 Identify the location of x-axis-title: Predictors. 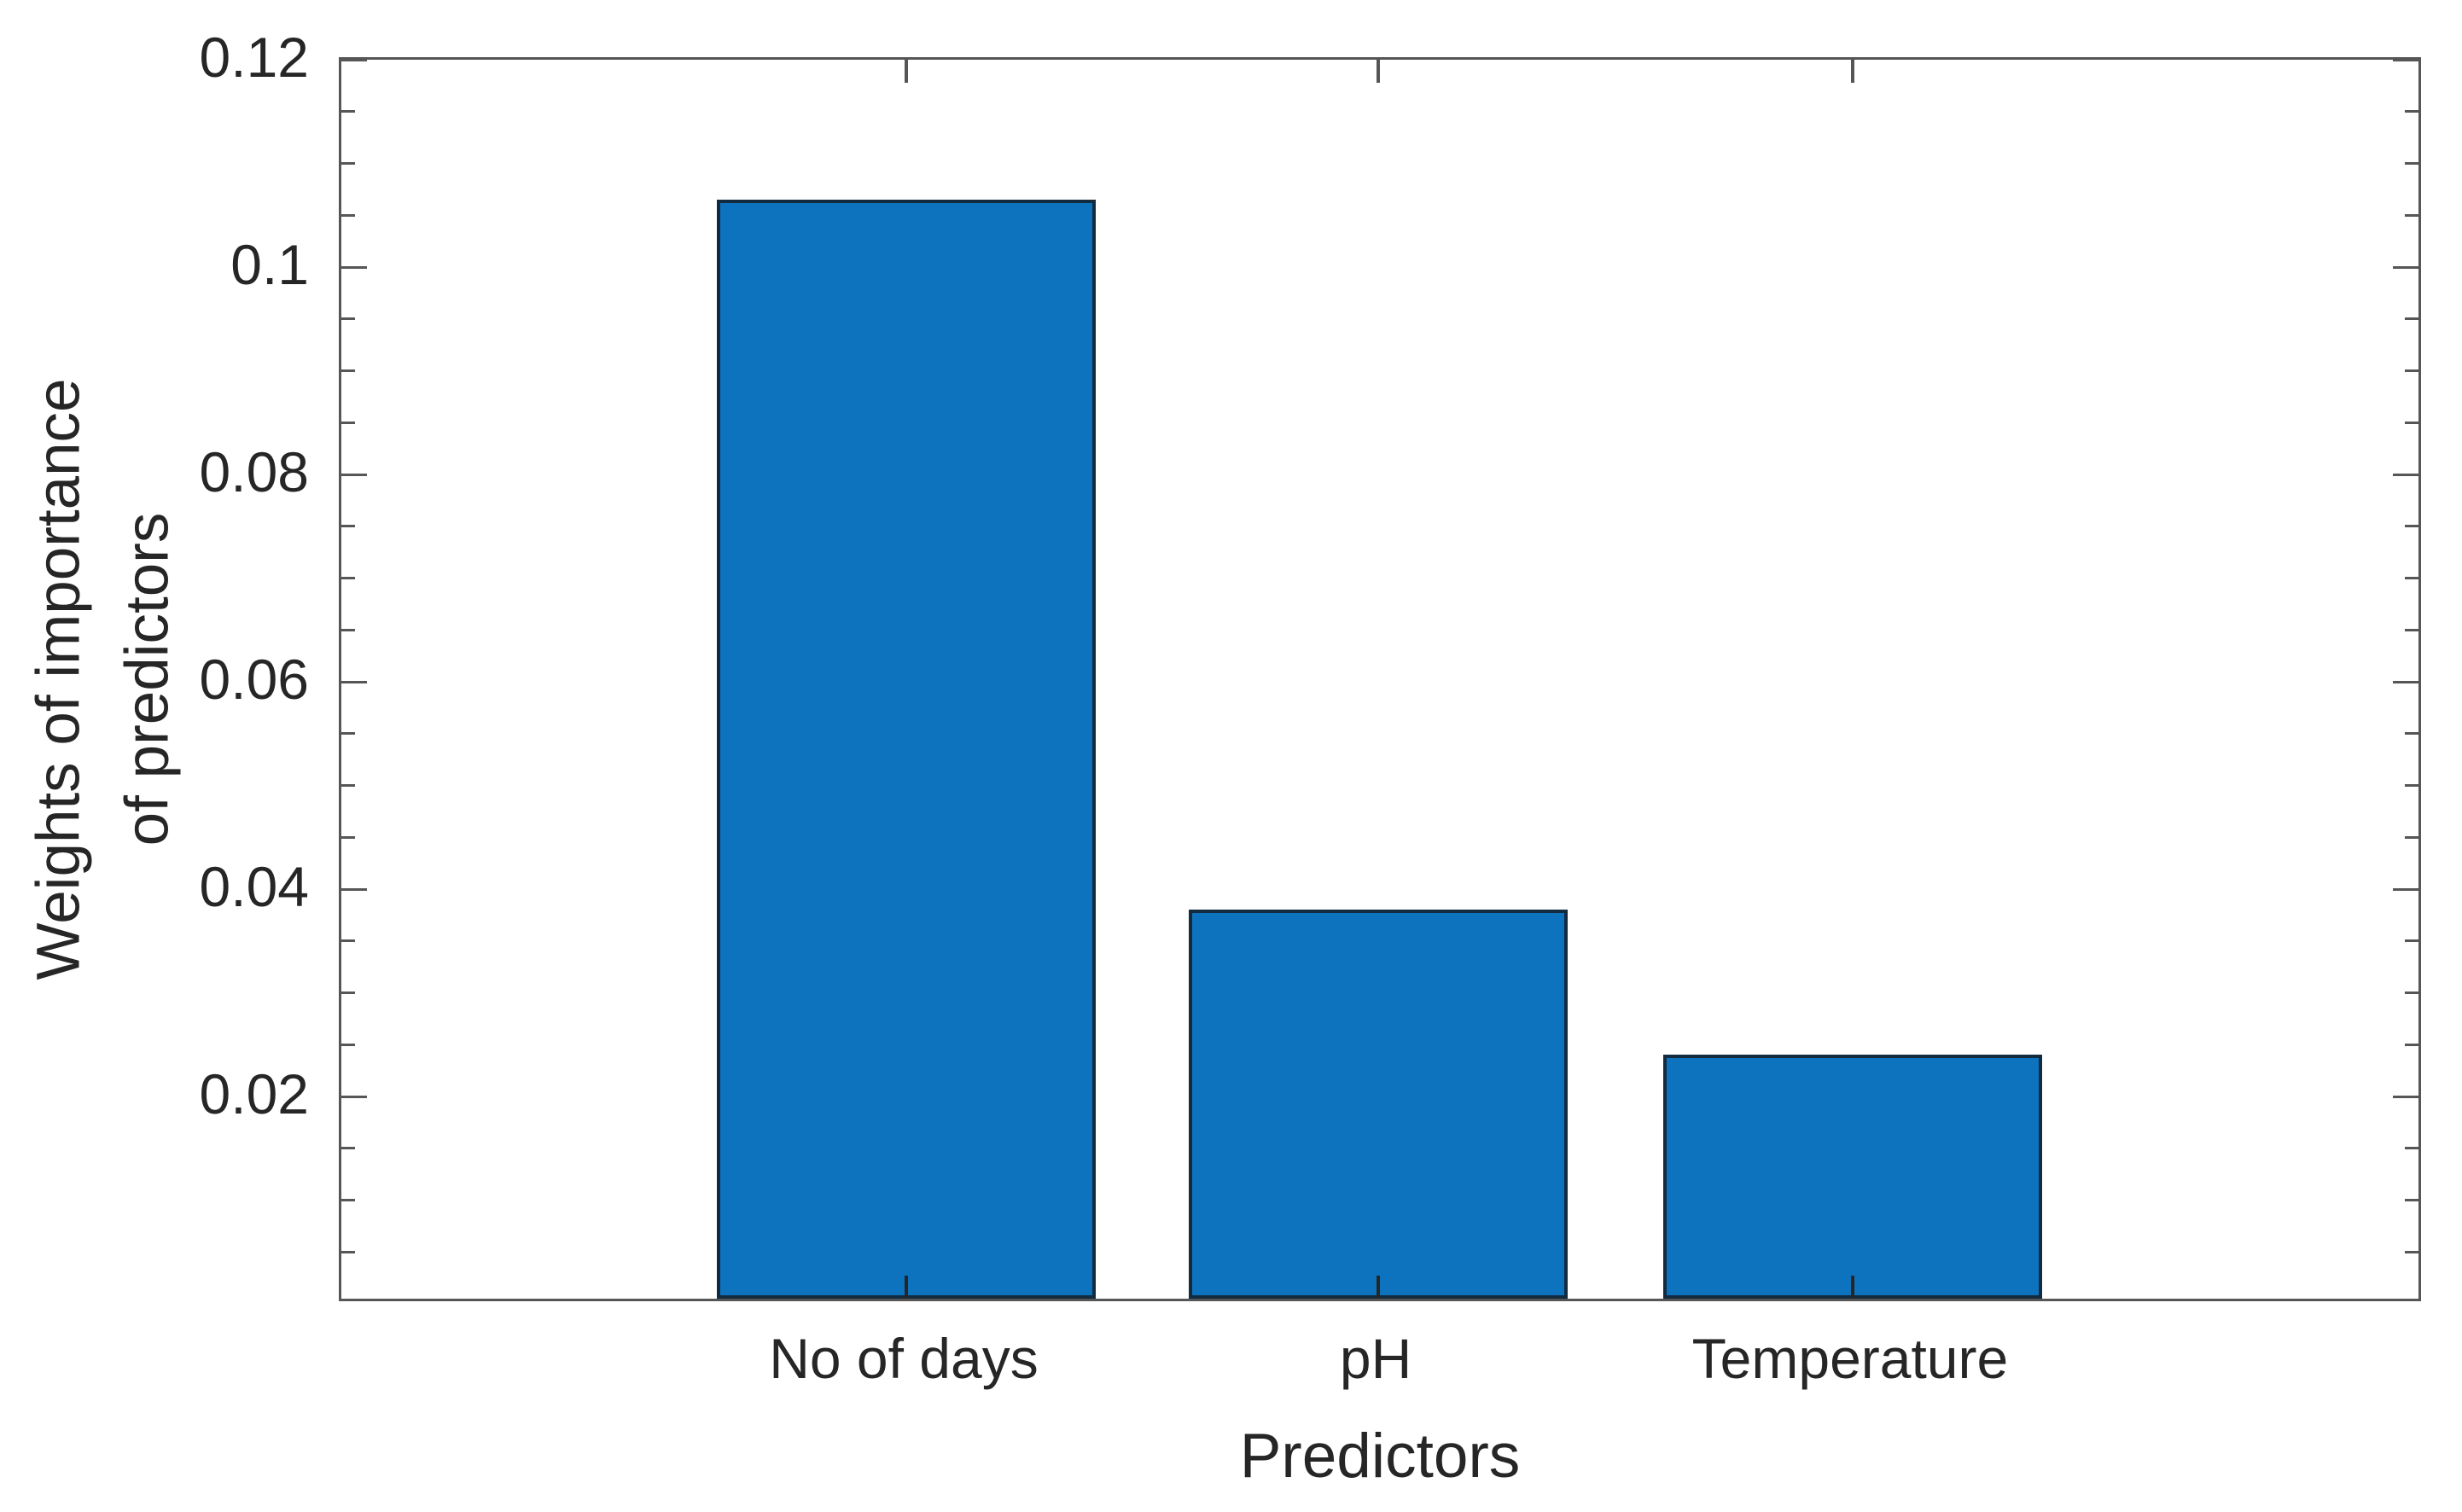
(1380, 1456).